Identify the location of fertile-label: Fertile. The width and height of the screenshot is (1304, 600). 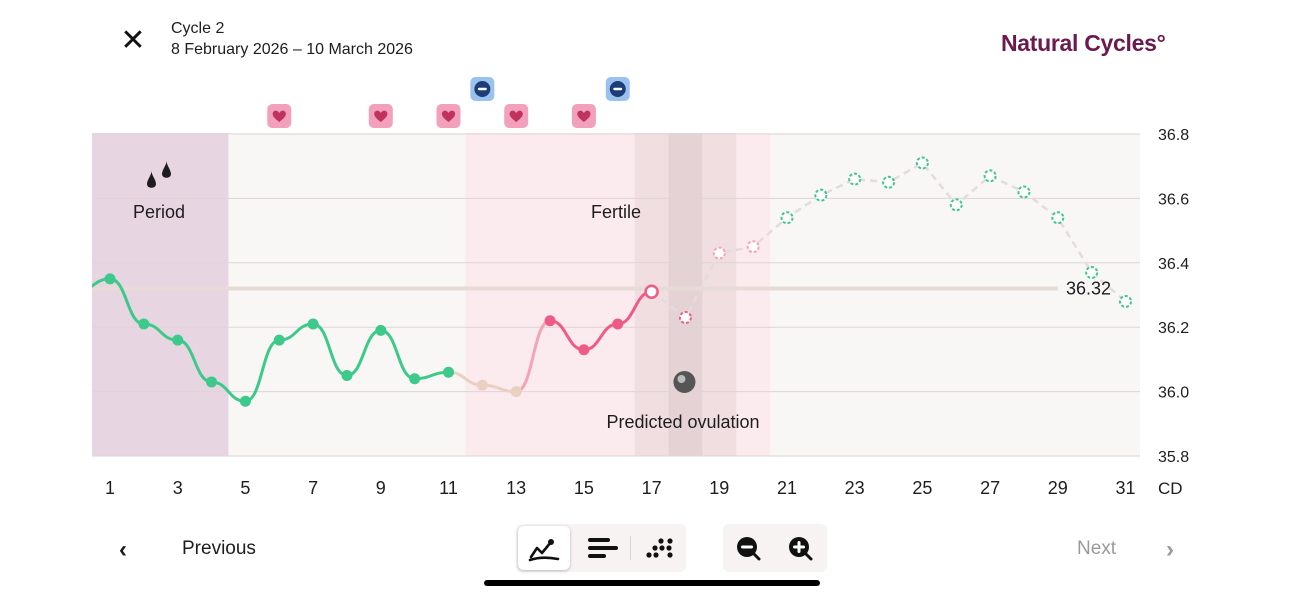
(616, 212).